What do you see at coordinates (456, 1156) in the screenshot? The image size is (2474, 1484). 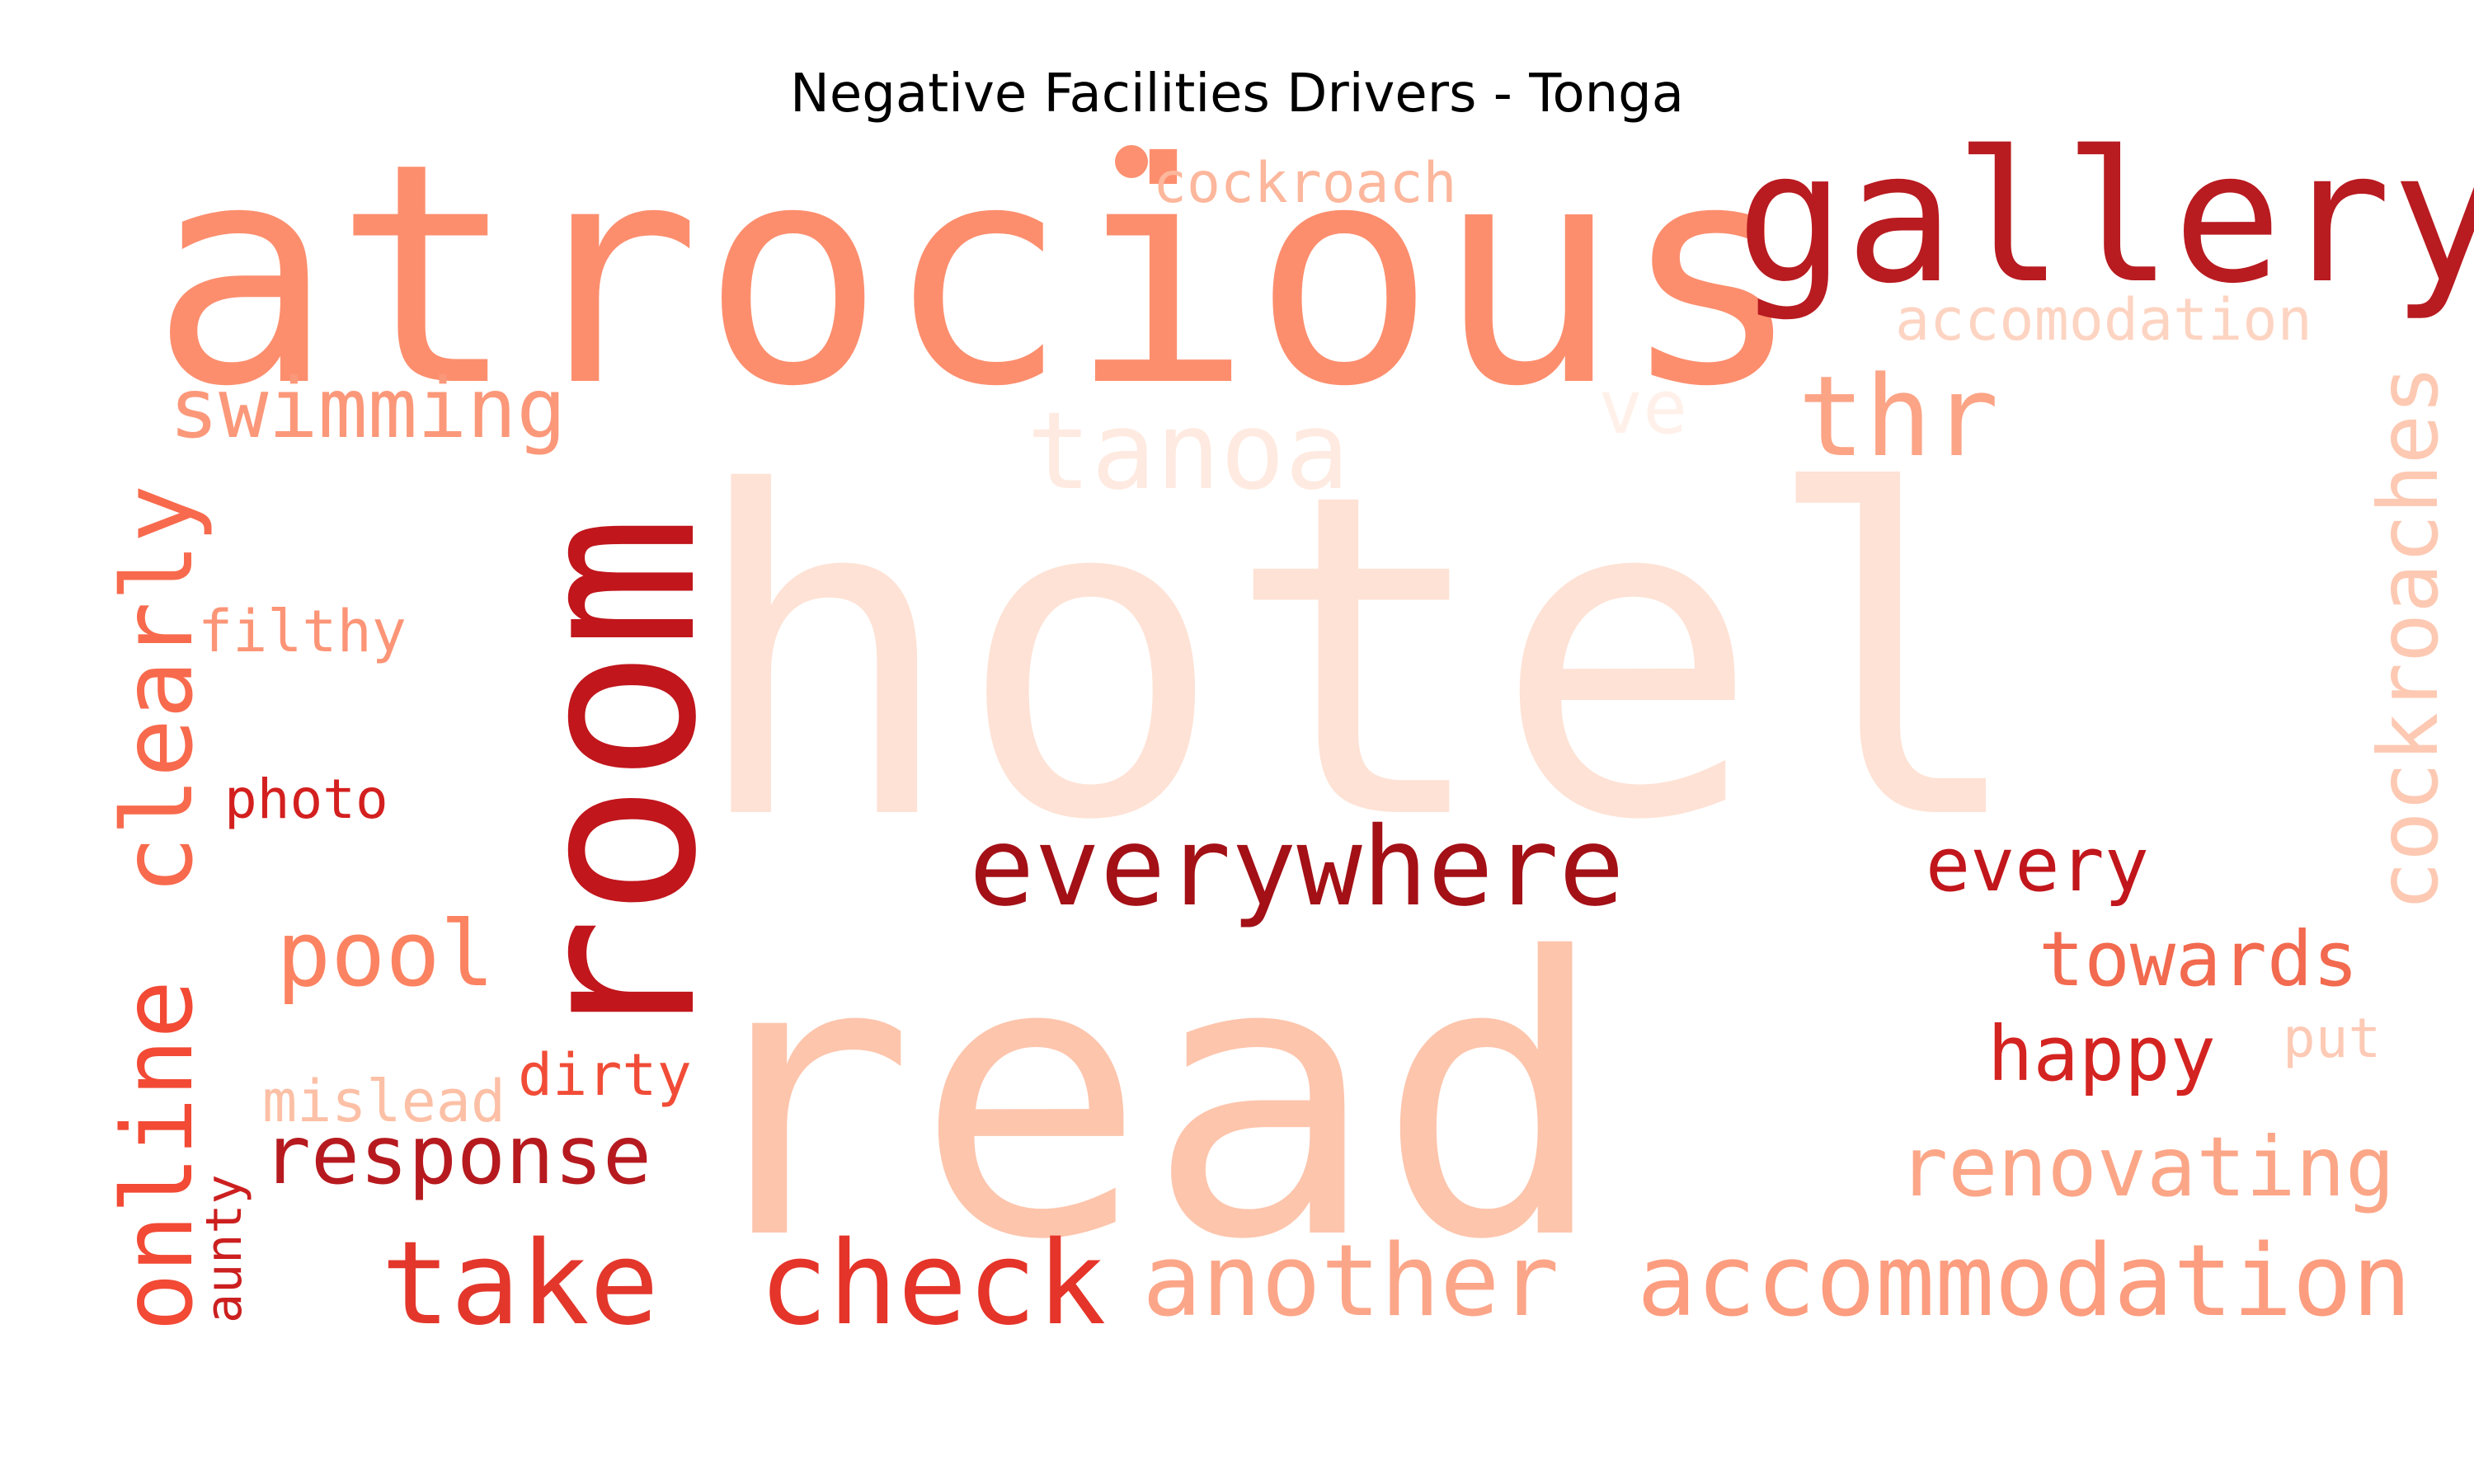 I see `word-response: response` at bounding box center [456, 1156].